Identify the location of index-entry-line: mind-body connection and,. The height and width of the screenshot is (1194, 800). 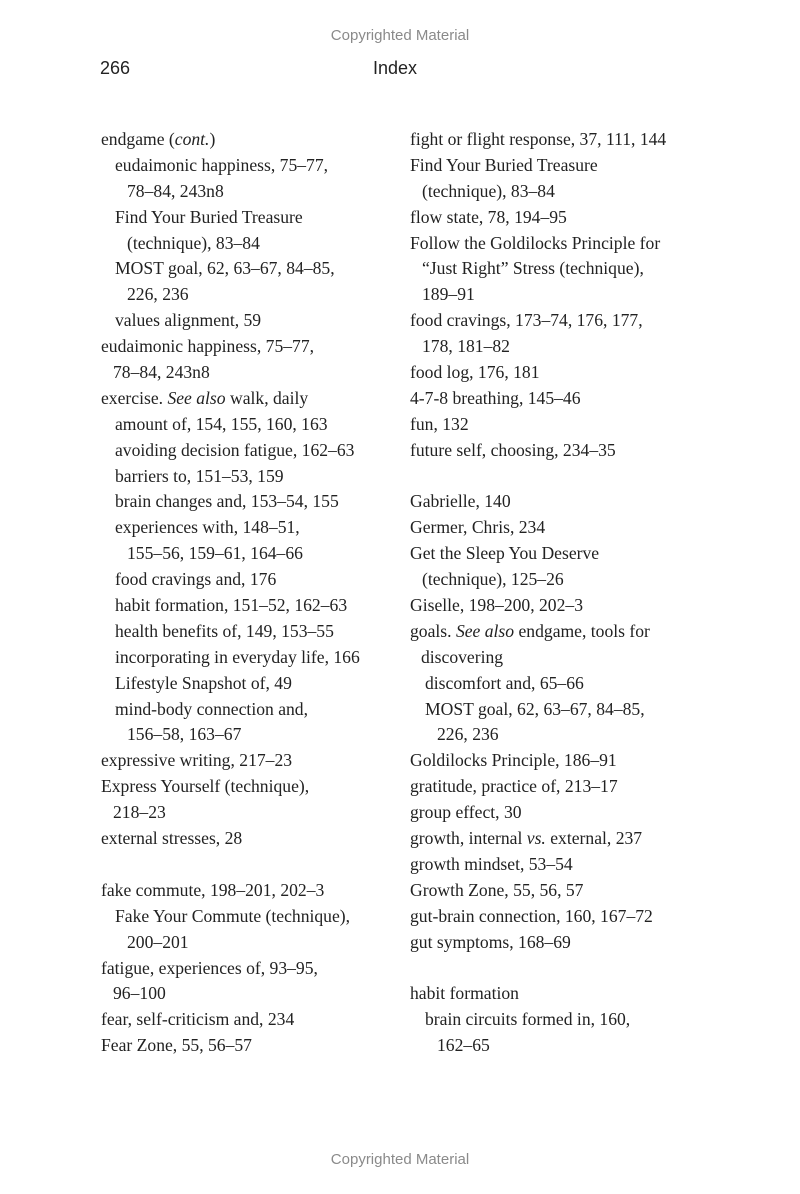
(230, 710).